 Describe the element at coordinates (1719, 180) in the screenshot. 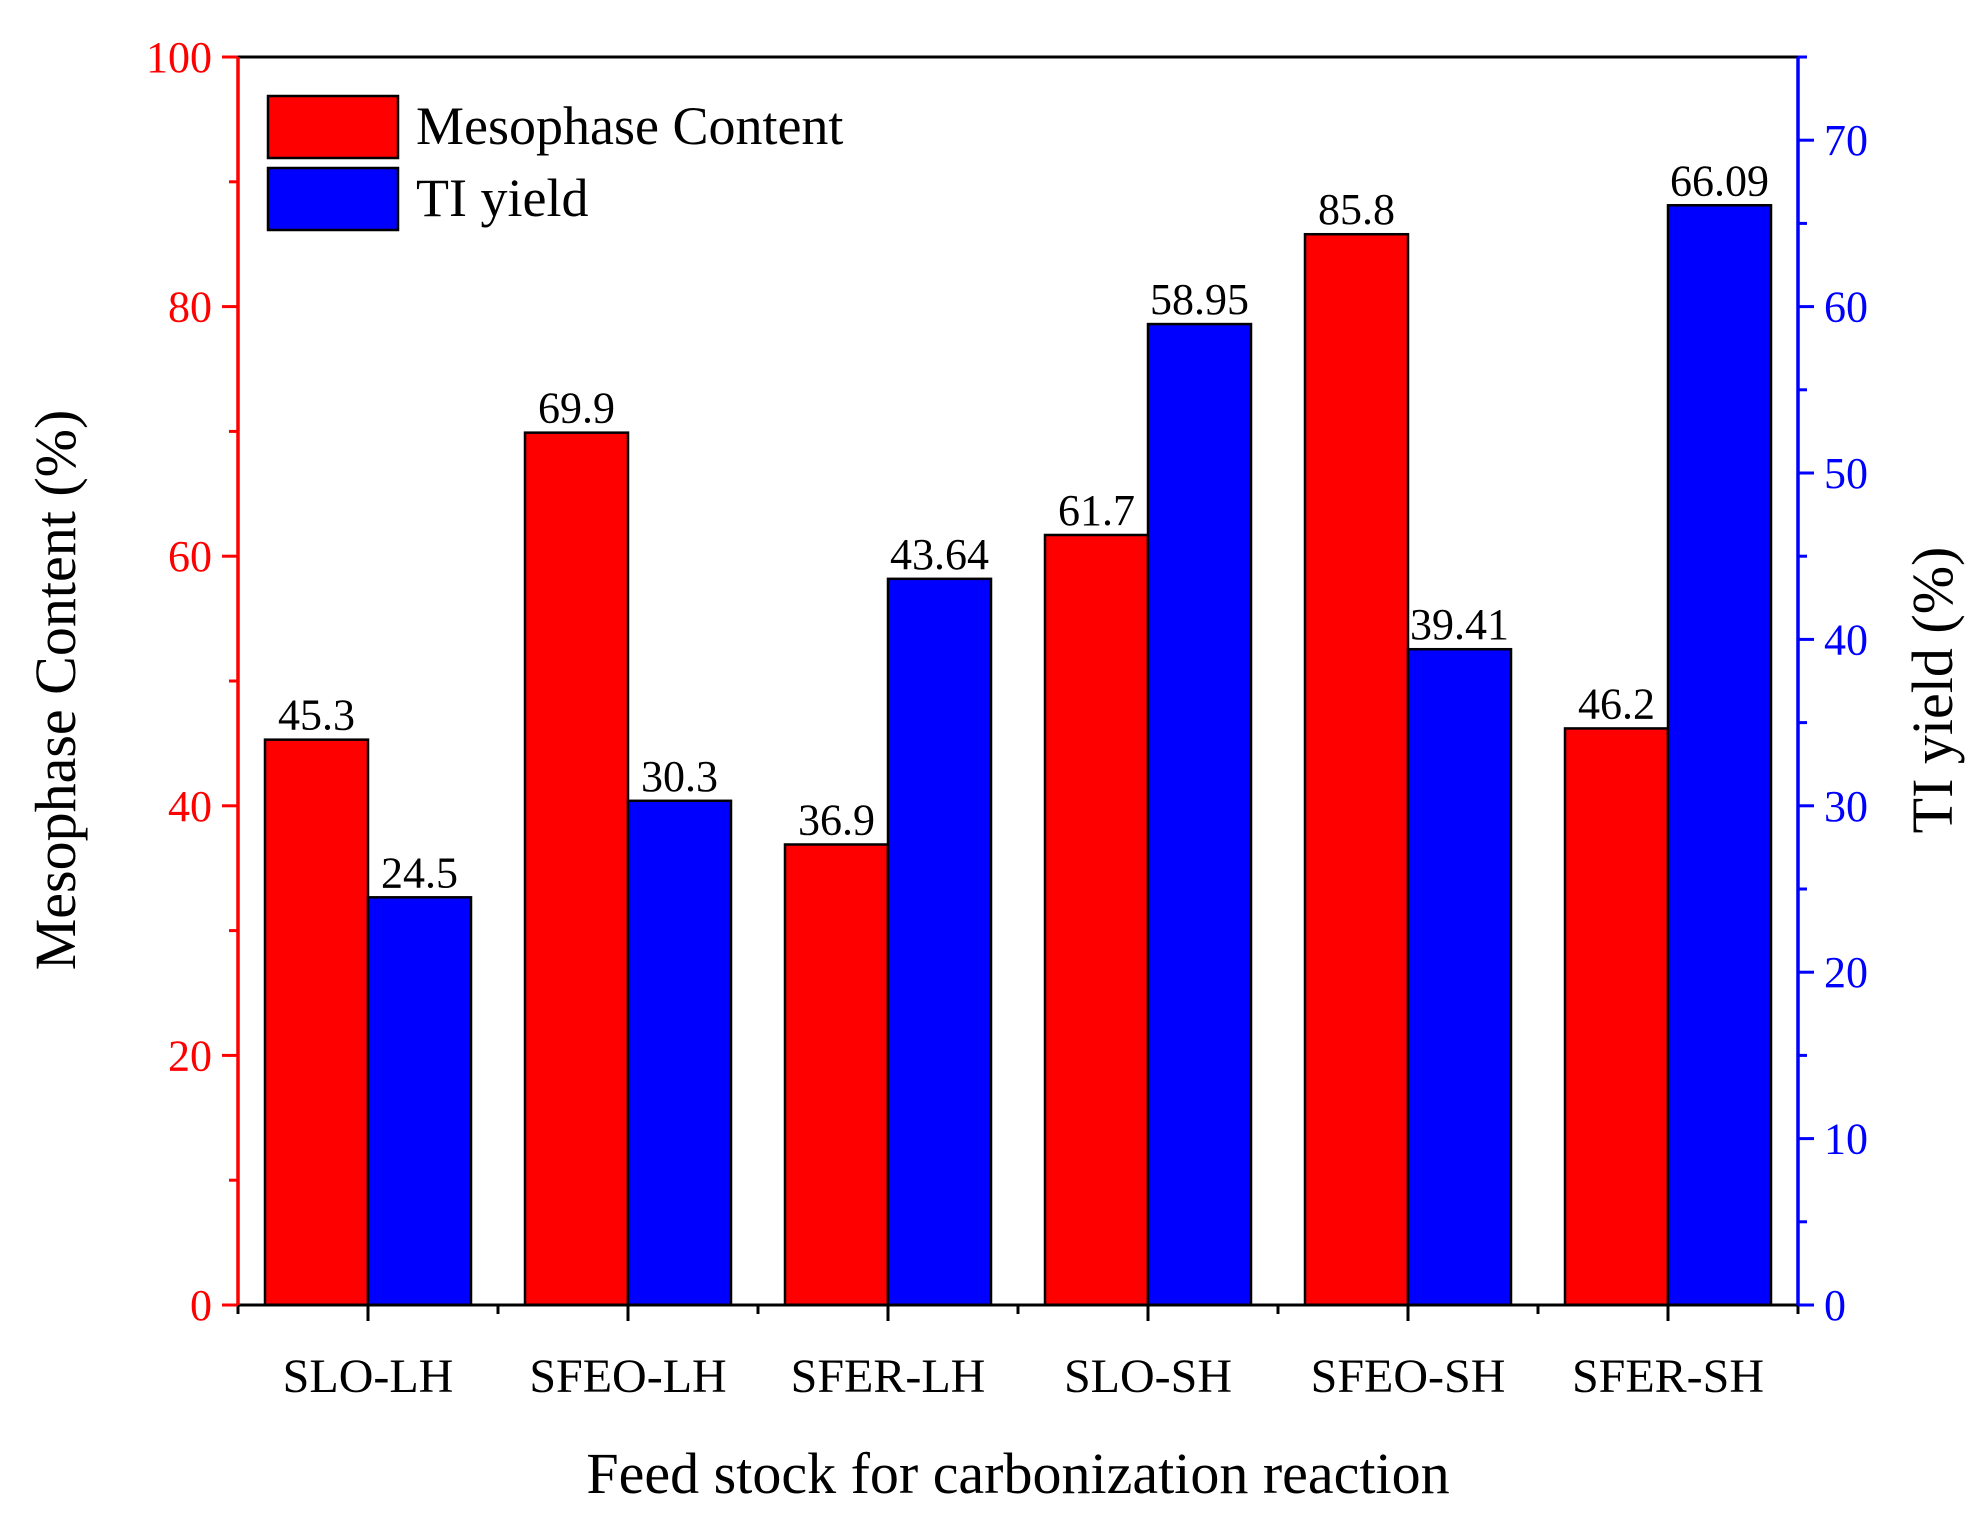

I see `ti-yield-value-label-5: 66.09` at that location.